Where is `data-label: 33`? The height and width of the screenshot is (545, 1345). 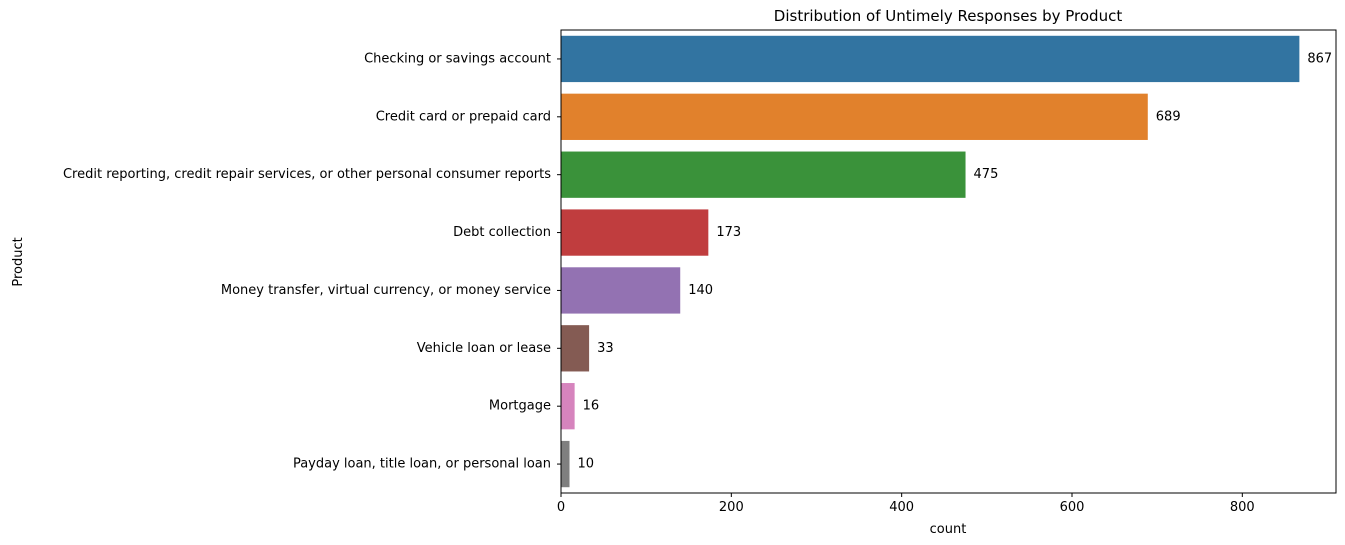
data-label: 33 is located at coordinates (605, 348).